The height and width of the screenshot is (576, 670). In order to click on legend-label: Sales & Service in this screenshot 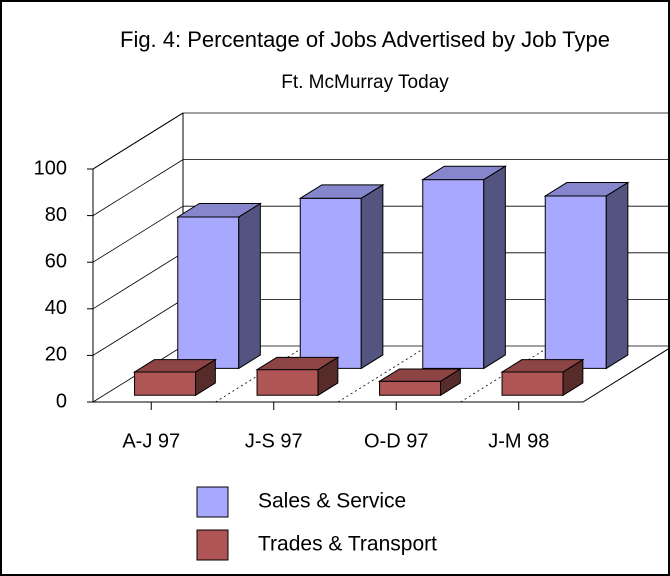, I will do `click(332, 501)`.